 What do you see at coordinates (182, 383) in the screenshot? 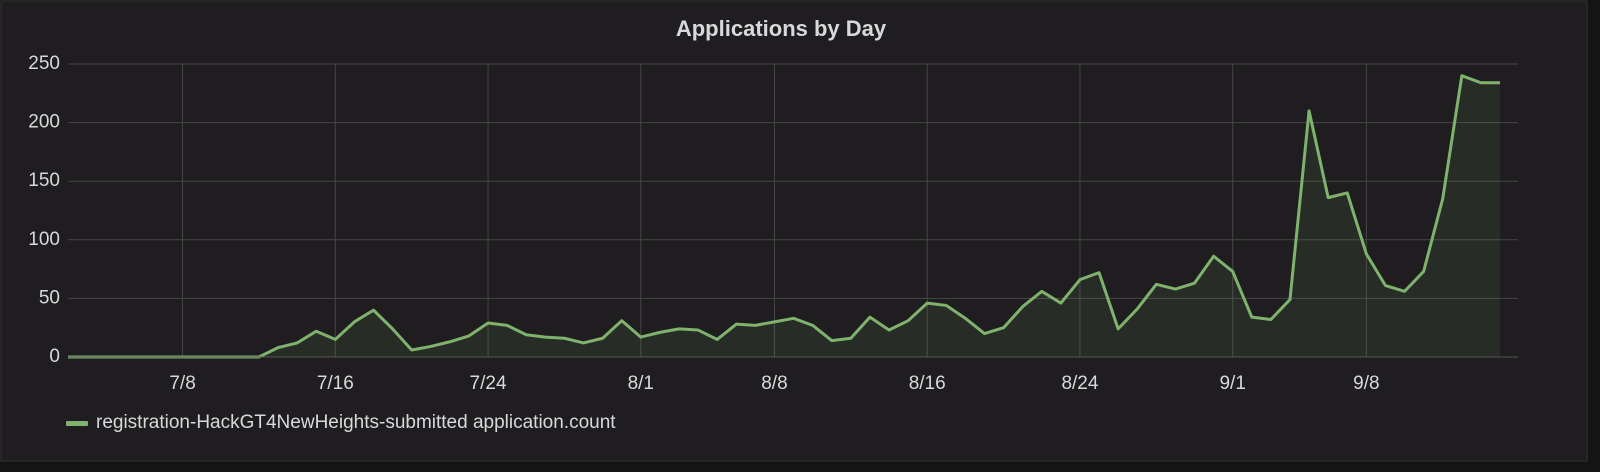
I see `x-tick-label: 7/8` at bounding box center [182, 383].